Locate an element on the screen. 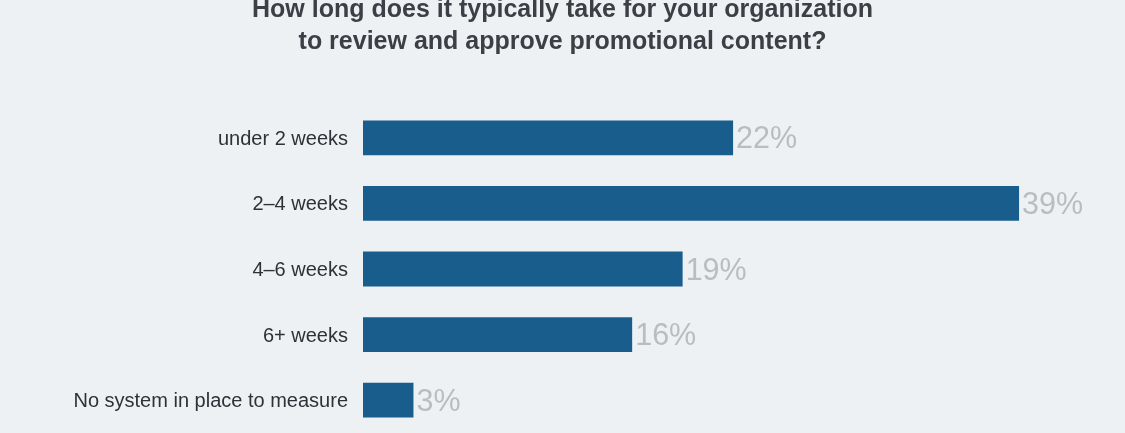 This screenshot has width=1125, height=433. y-tick-label: 6+ weeks is located at coordinates (305, 334).